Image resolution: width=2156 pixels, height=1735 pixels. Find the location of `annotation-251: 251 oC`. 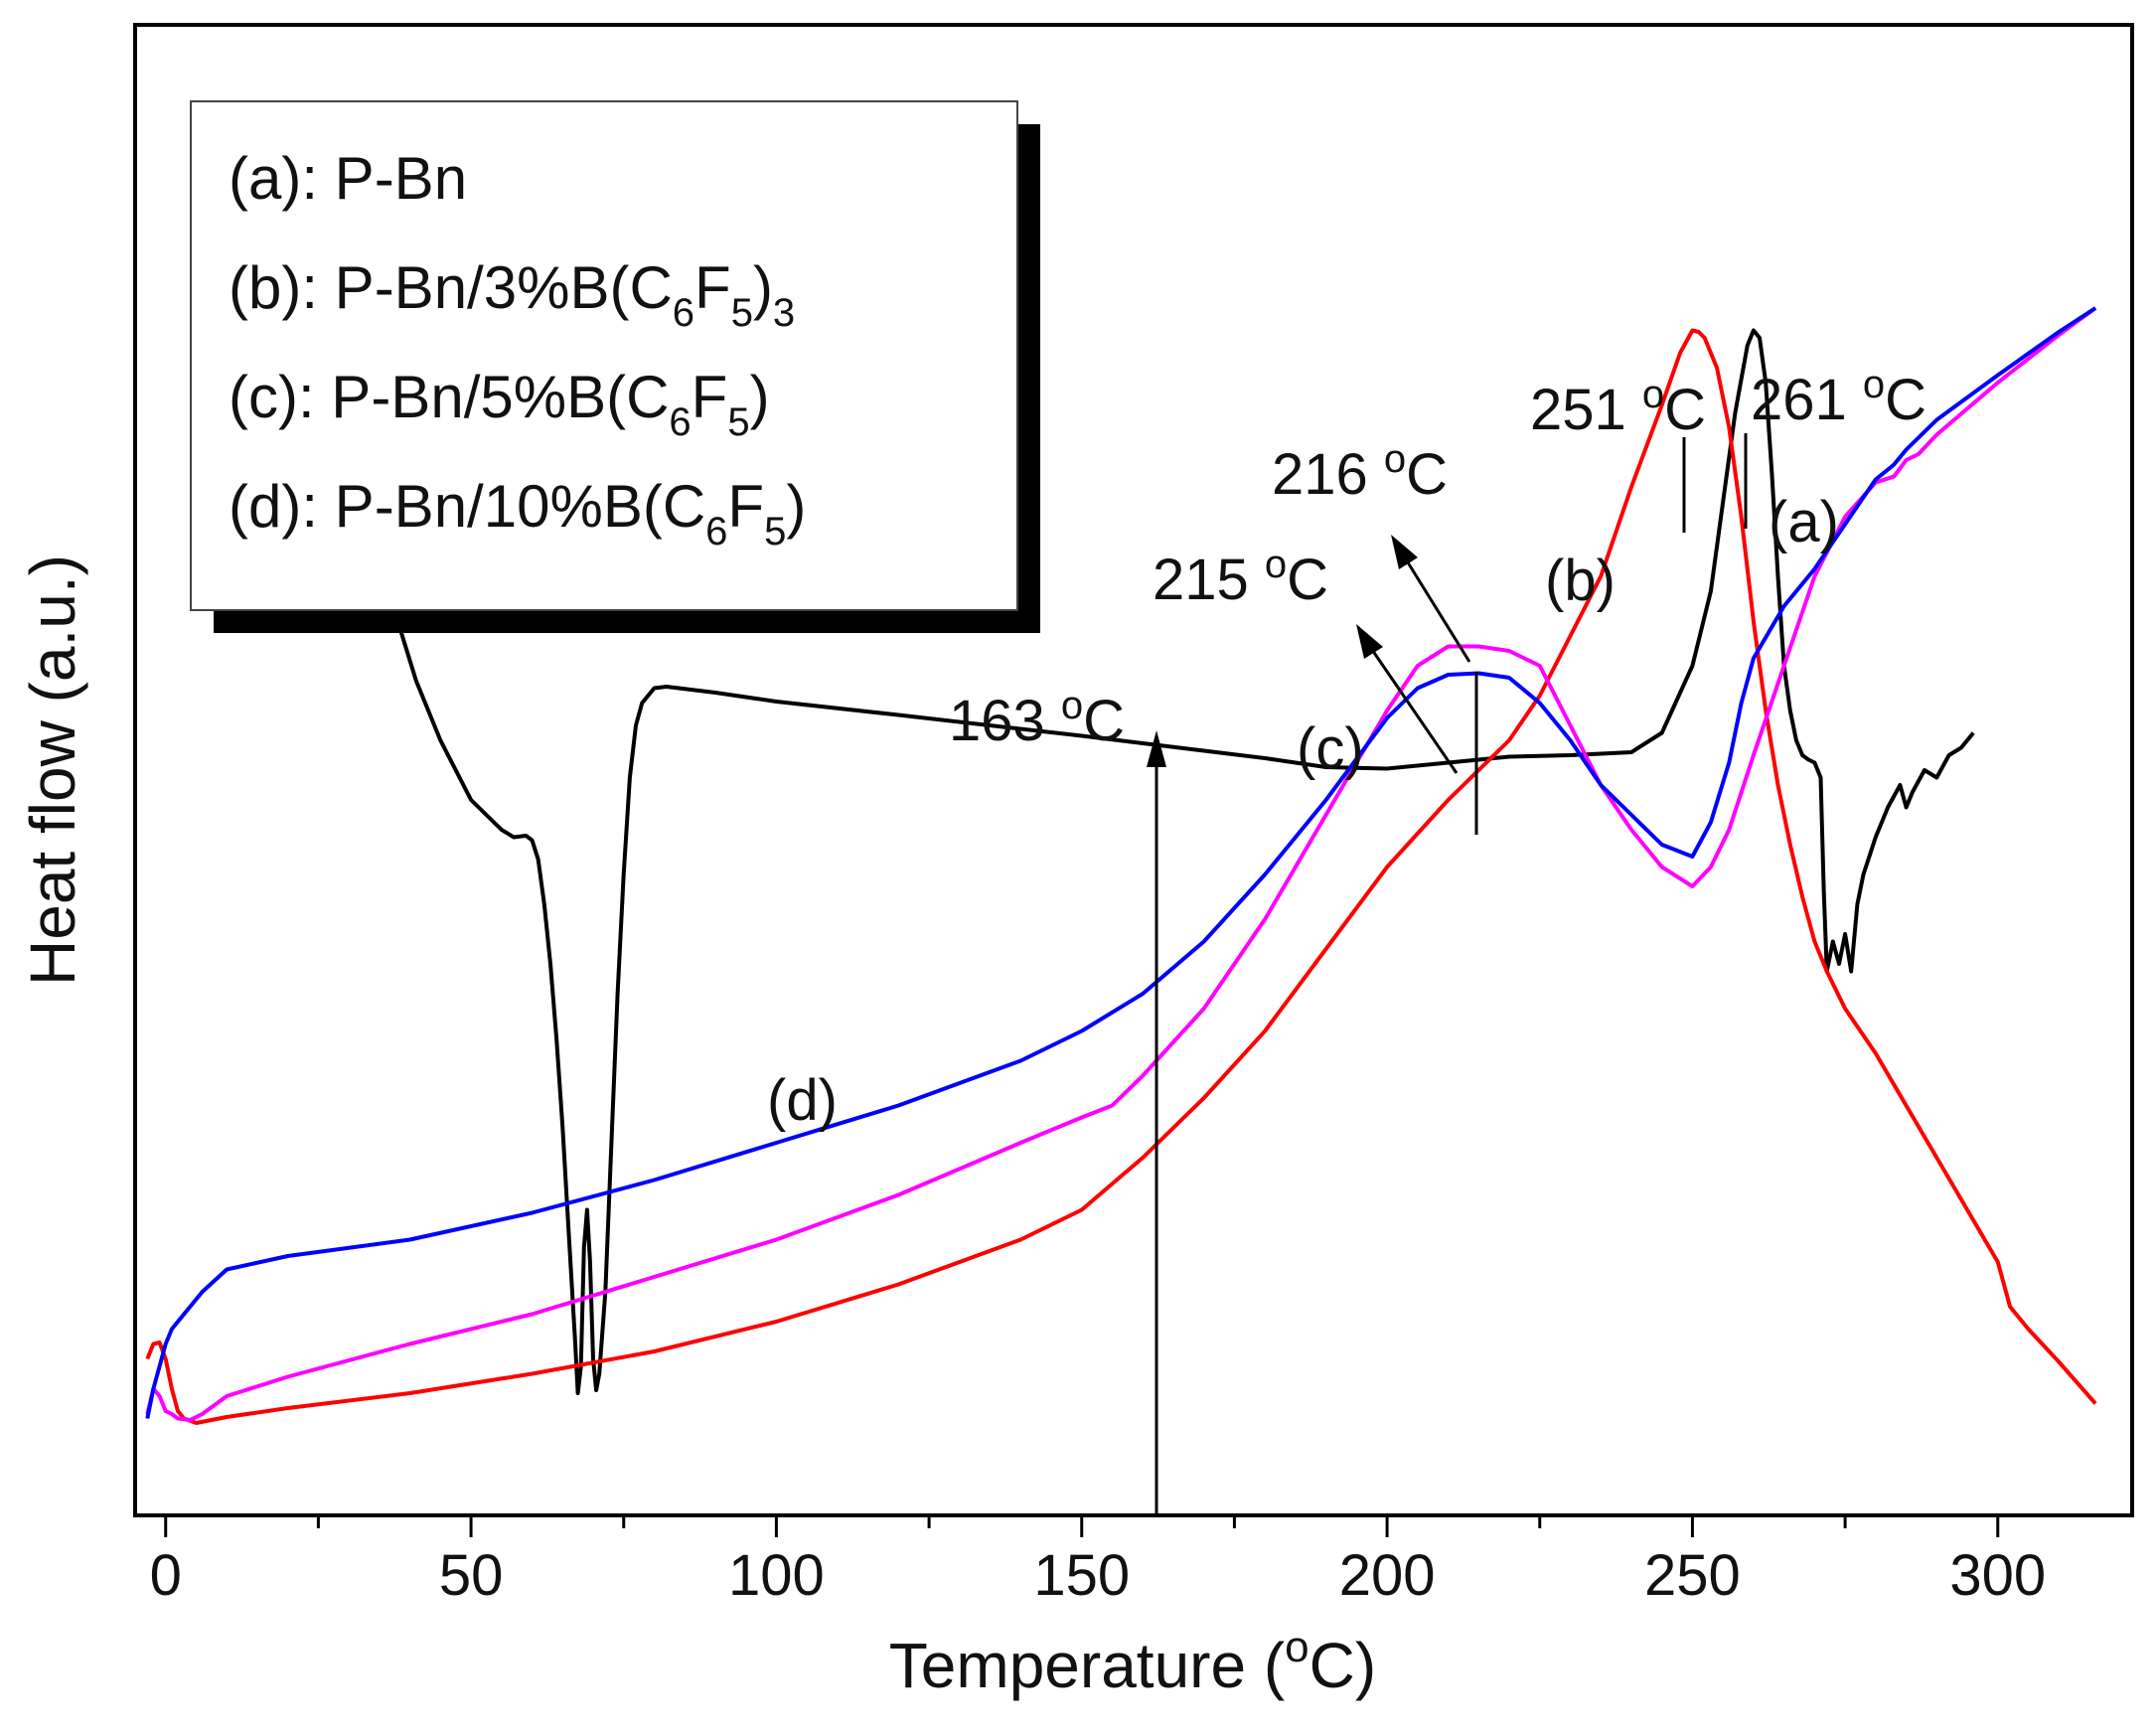

annotation-251: 251 oC is located at coordinates (1618, 407).